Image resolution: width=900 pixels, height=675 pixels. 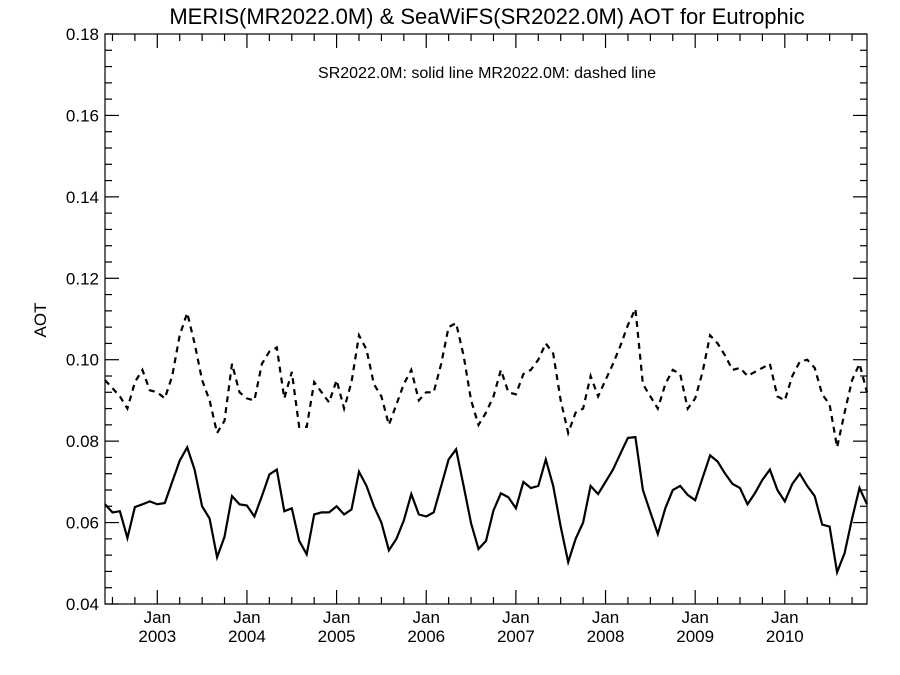 What do you see at coordinates (82, 197) in the screenshot?
I see `y-tick-label: 0.14` at bounding box center [82, 197].